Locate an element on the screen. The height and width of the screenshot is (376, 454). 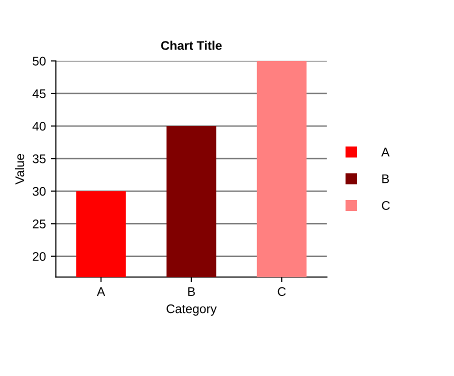
y-tick-label: 40 is located at coordinates (39, 126).